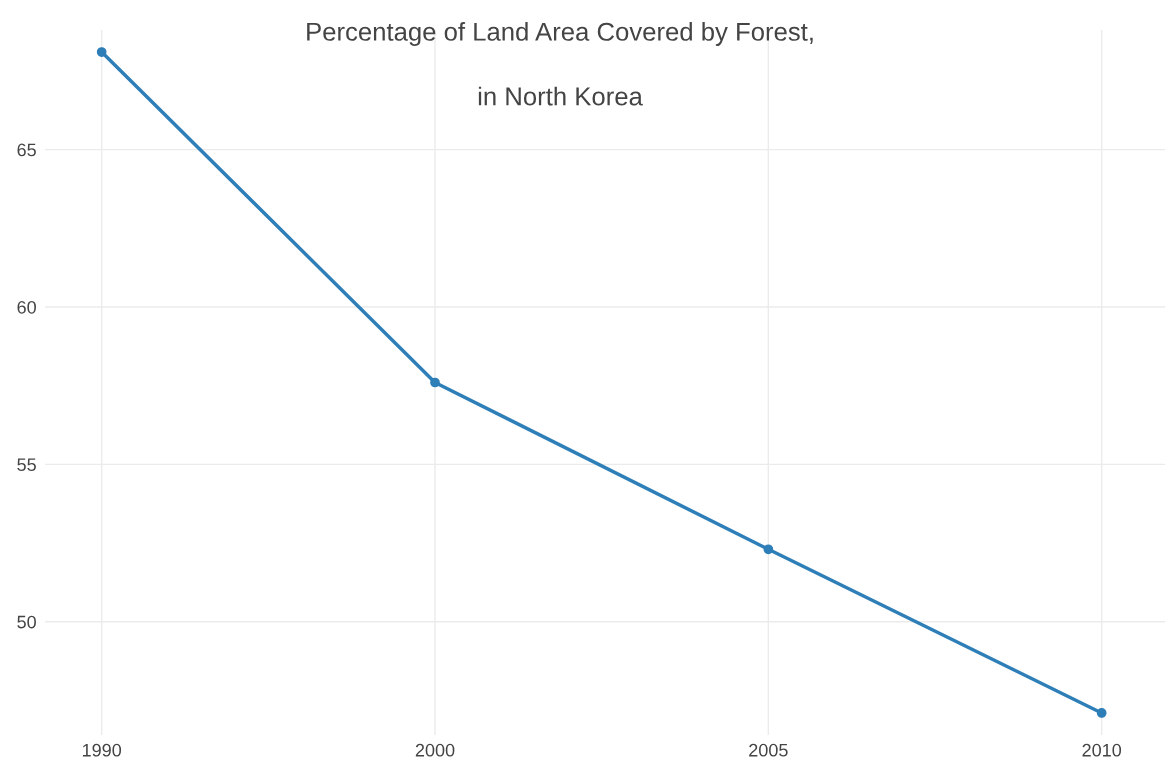  I want to click on y-tick-label: 50, so click(26, 622).